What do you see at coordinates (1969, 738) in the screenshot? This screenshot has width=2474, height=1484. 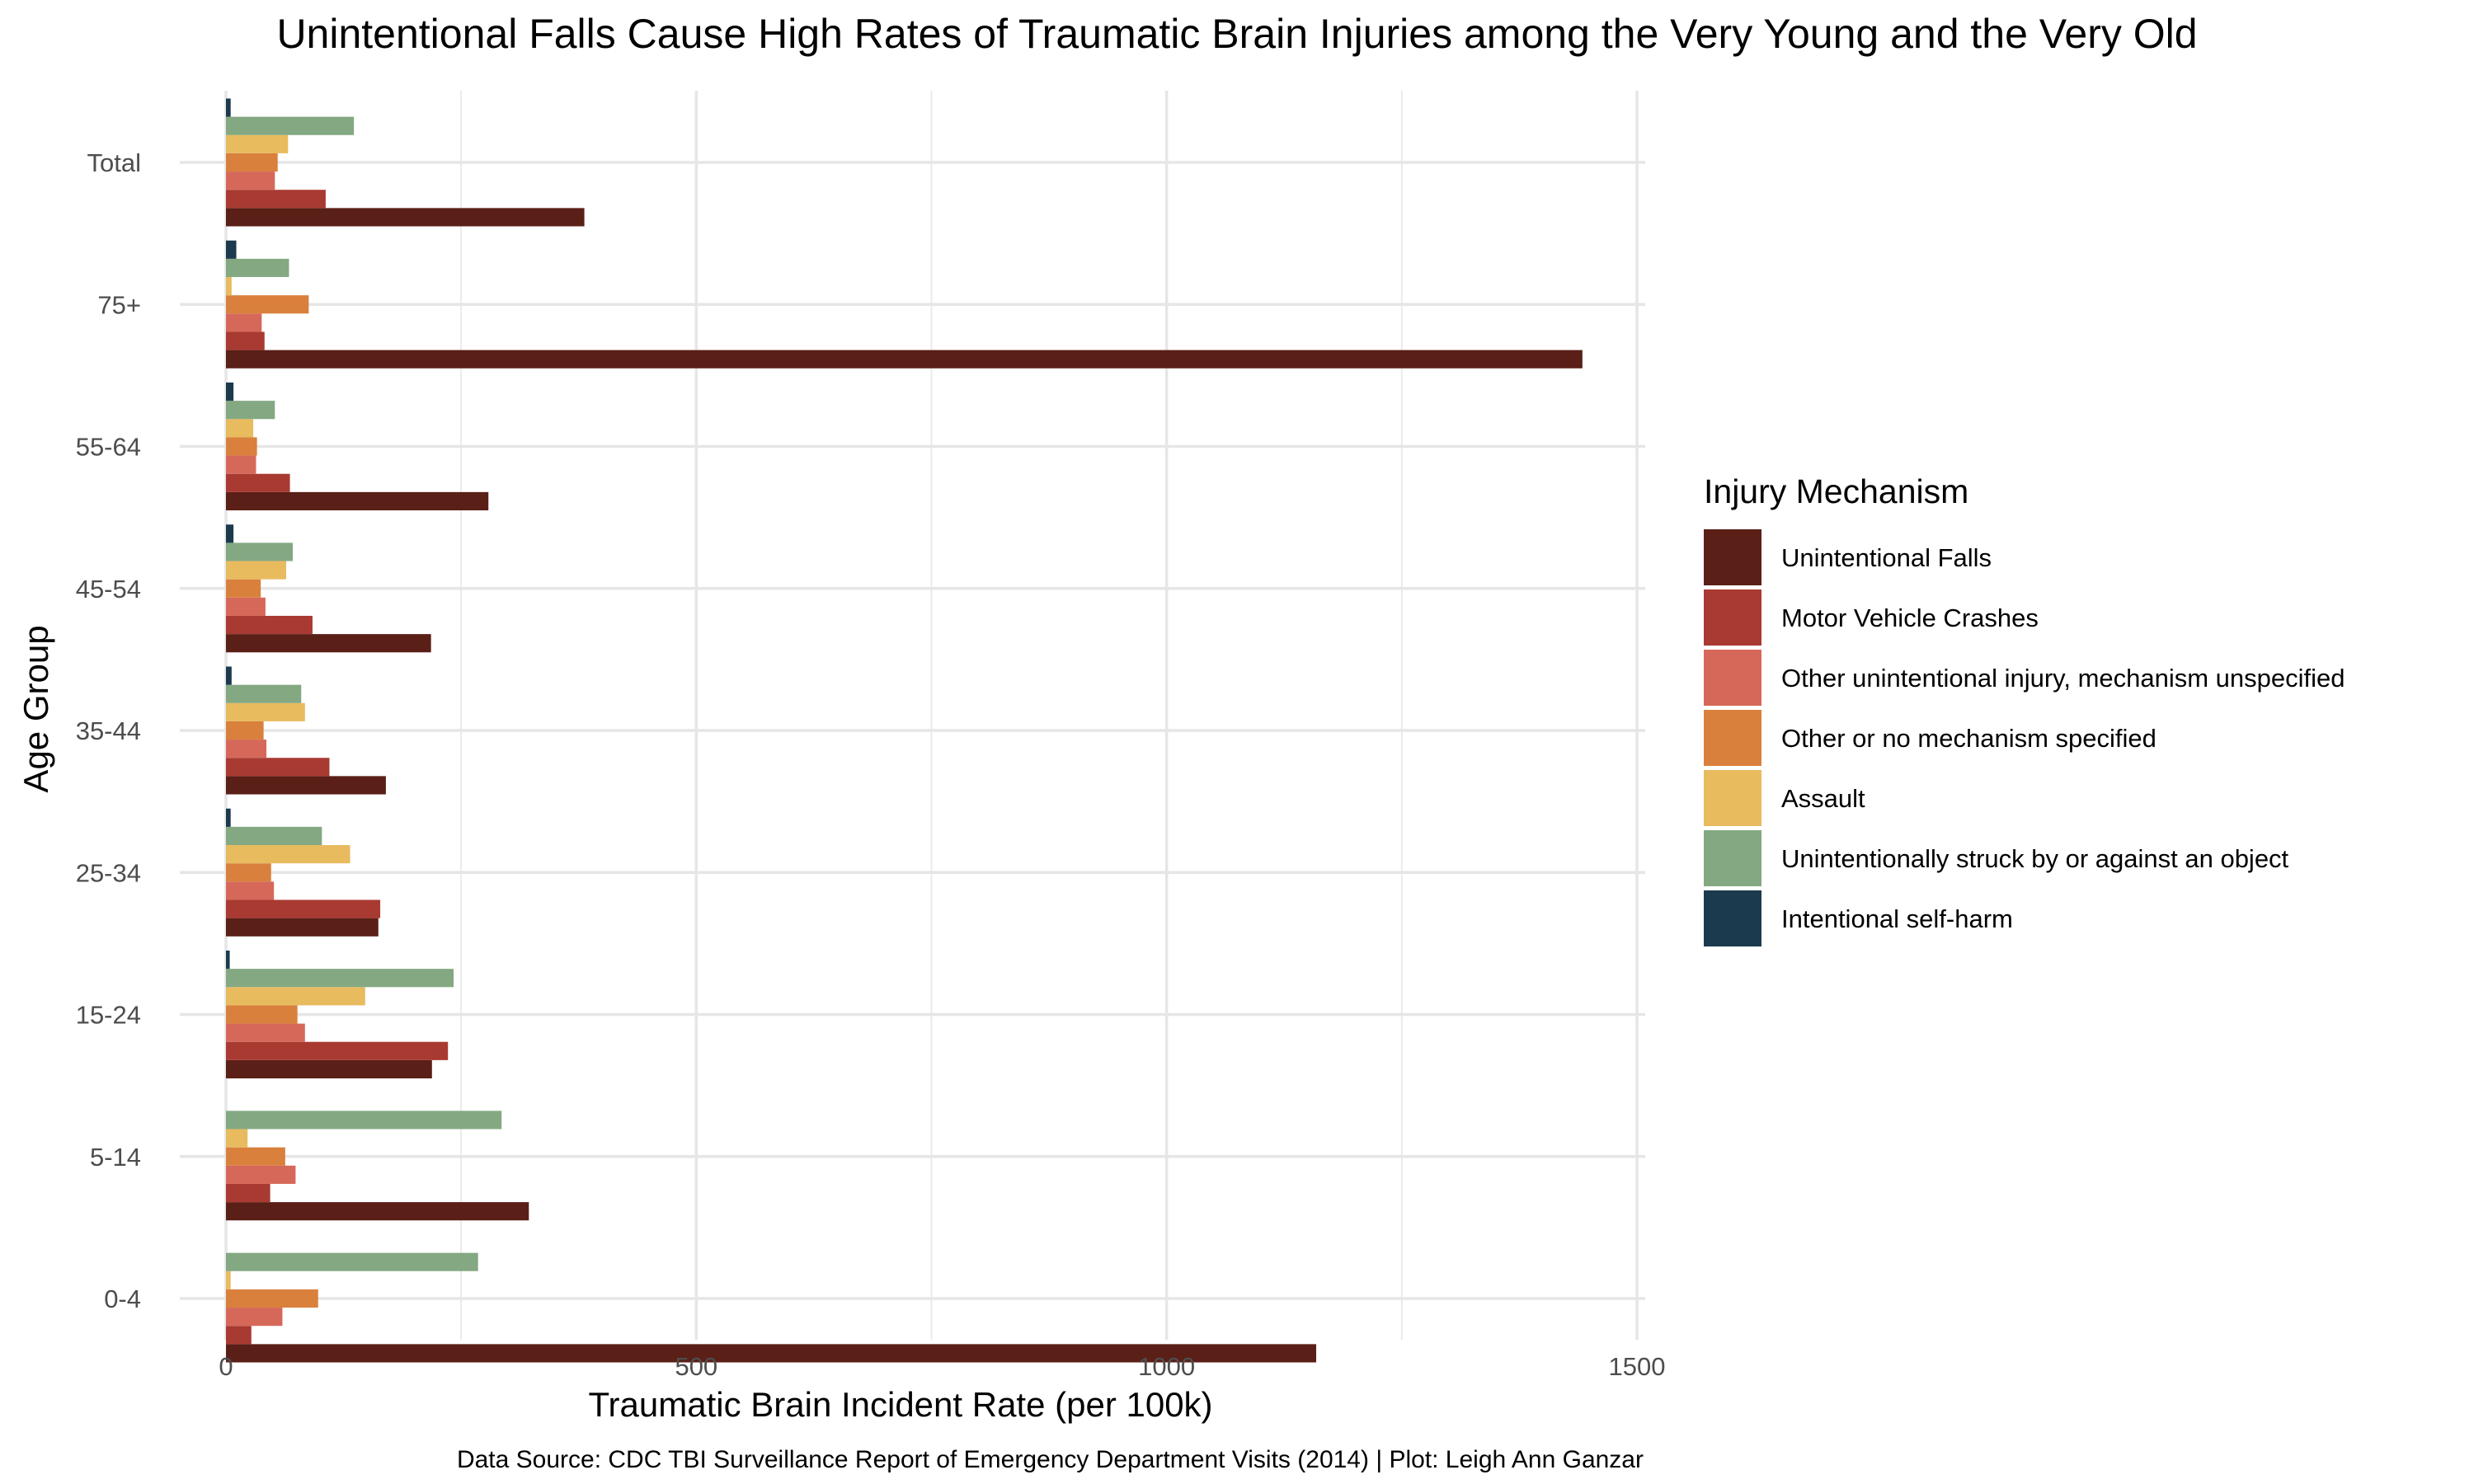 I see `legend-label: Other or no mechanism specified` at bounding box center [1969, 738].